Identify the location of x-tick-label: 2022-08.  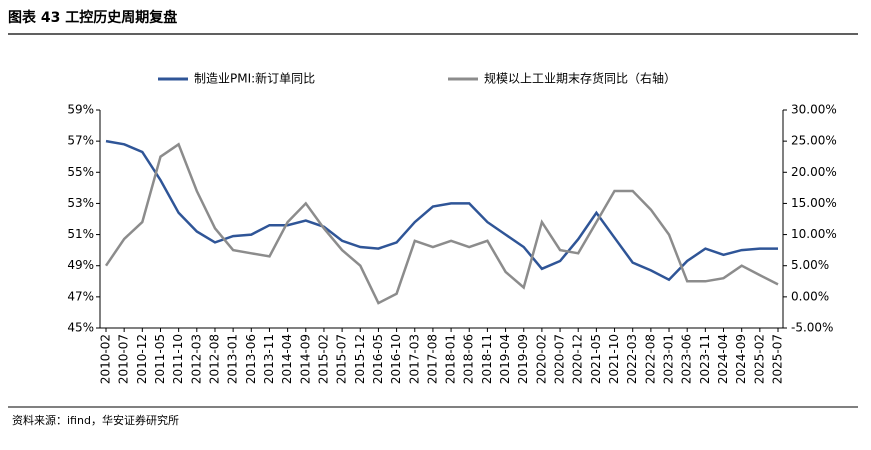
(650, 359).